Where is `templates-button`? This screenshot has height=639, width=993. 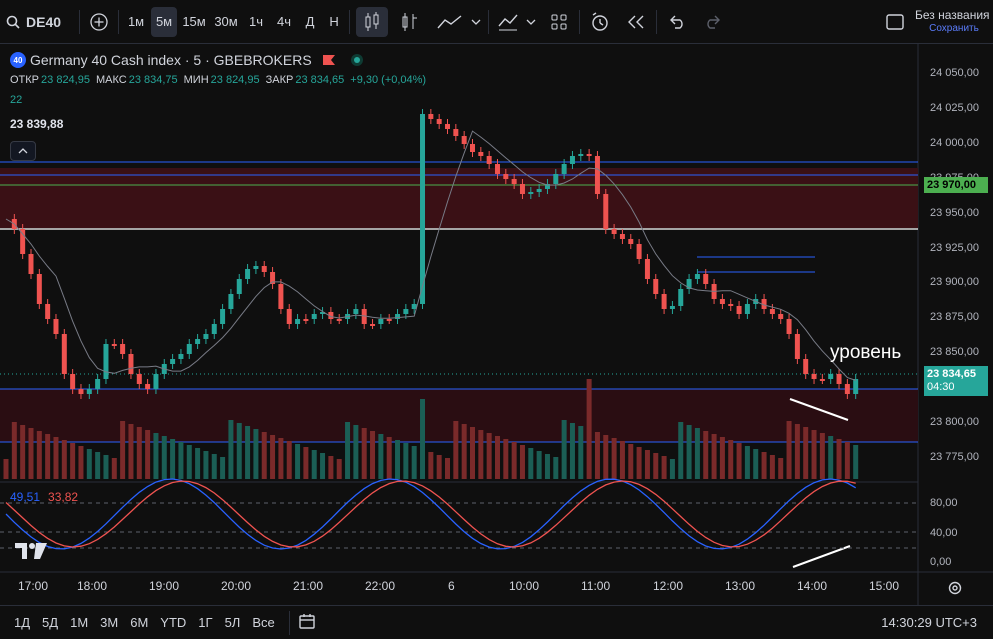
templates-button is located at coordinates (559, 22).